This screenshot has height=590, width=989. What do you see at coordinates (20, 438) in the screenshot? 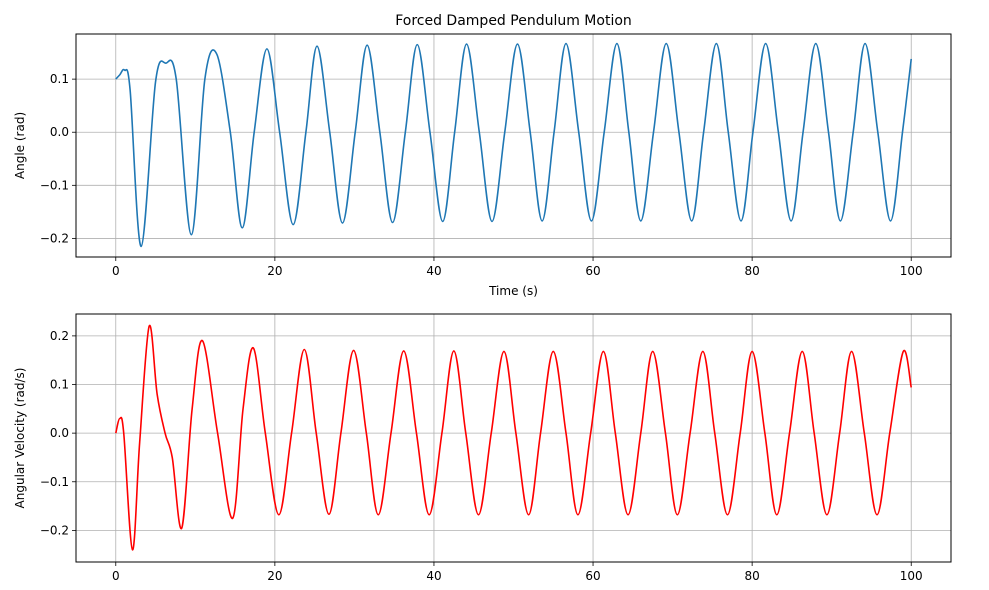
I see `velocity-y-axis-label: Angular Velocity (rad/s)` at bounding box center [20, 438].